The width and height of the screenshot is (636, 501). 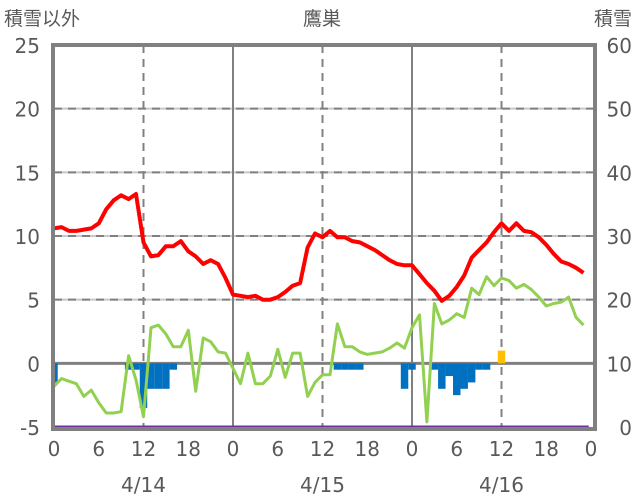 I want to click on day-label: 4/16, so click(x=501, y=485).